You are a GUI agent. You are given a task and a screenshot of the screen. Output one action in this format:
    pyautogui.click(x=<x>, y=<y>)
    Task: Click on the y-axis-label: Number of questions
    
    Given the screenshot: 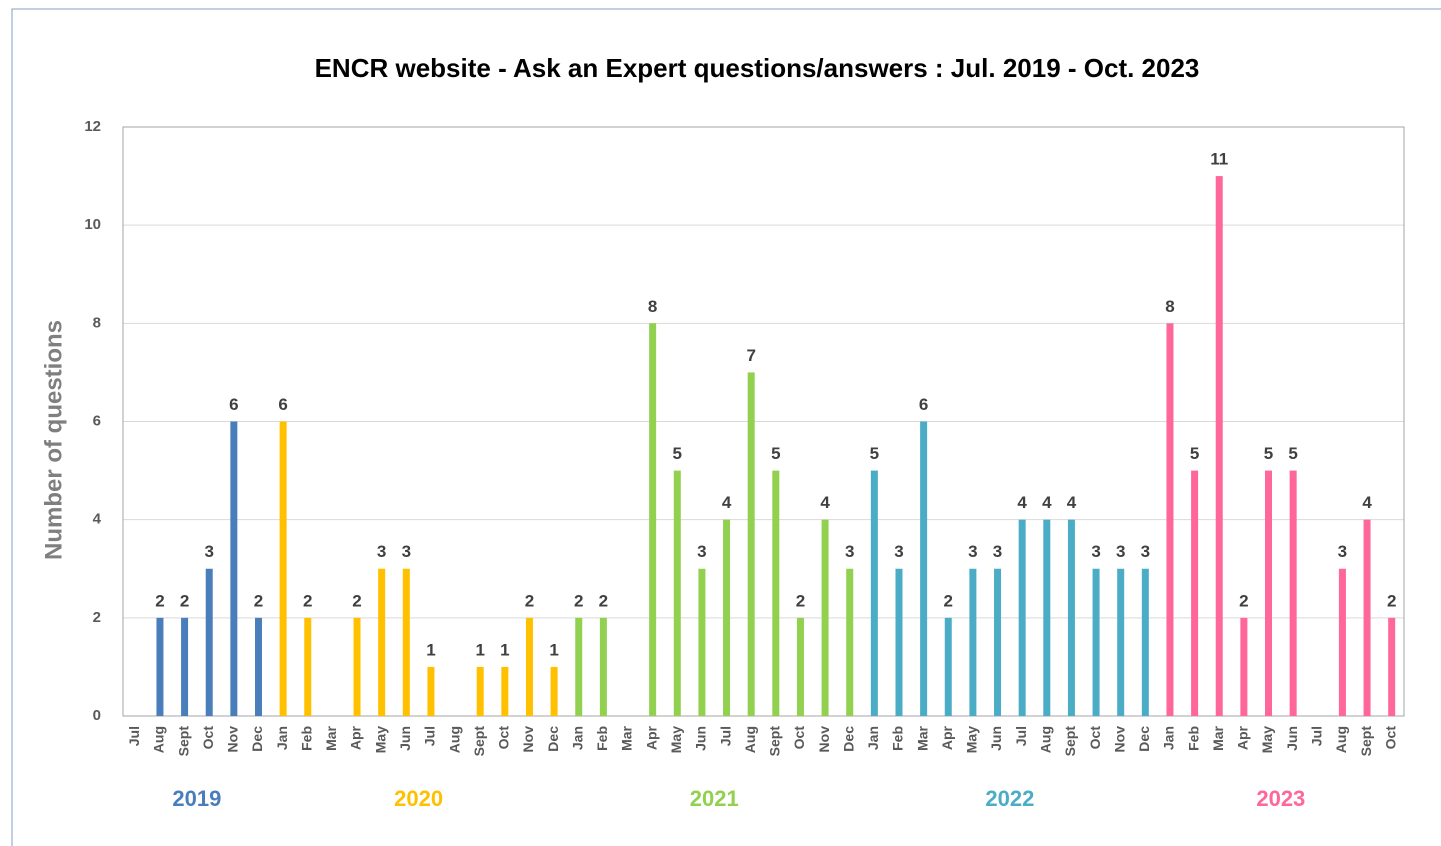 What is the action you would take?
    pyautogui.click(x=53, y=440)
    